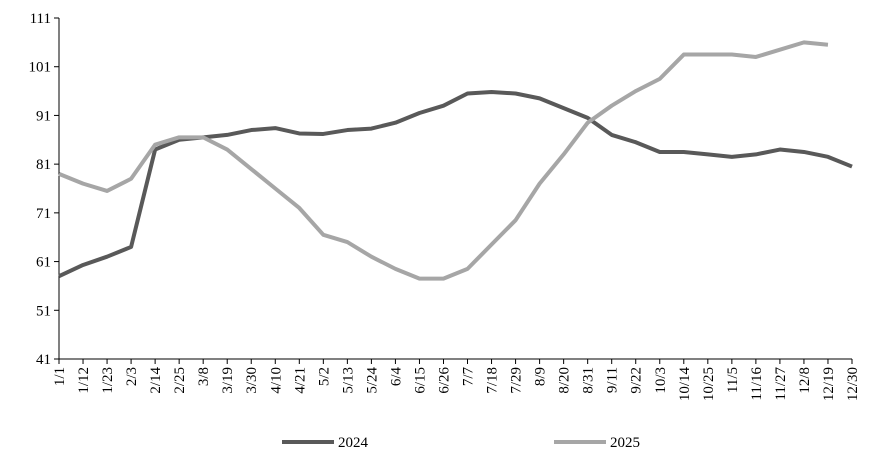  What do you see at coordinates (60, 376) in the screenshot?
I see `x-tick-label: 1/1` at bounding box center [60, 376].